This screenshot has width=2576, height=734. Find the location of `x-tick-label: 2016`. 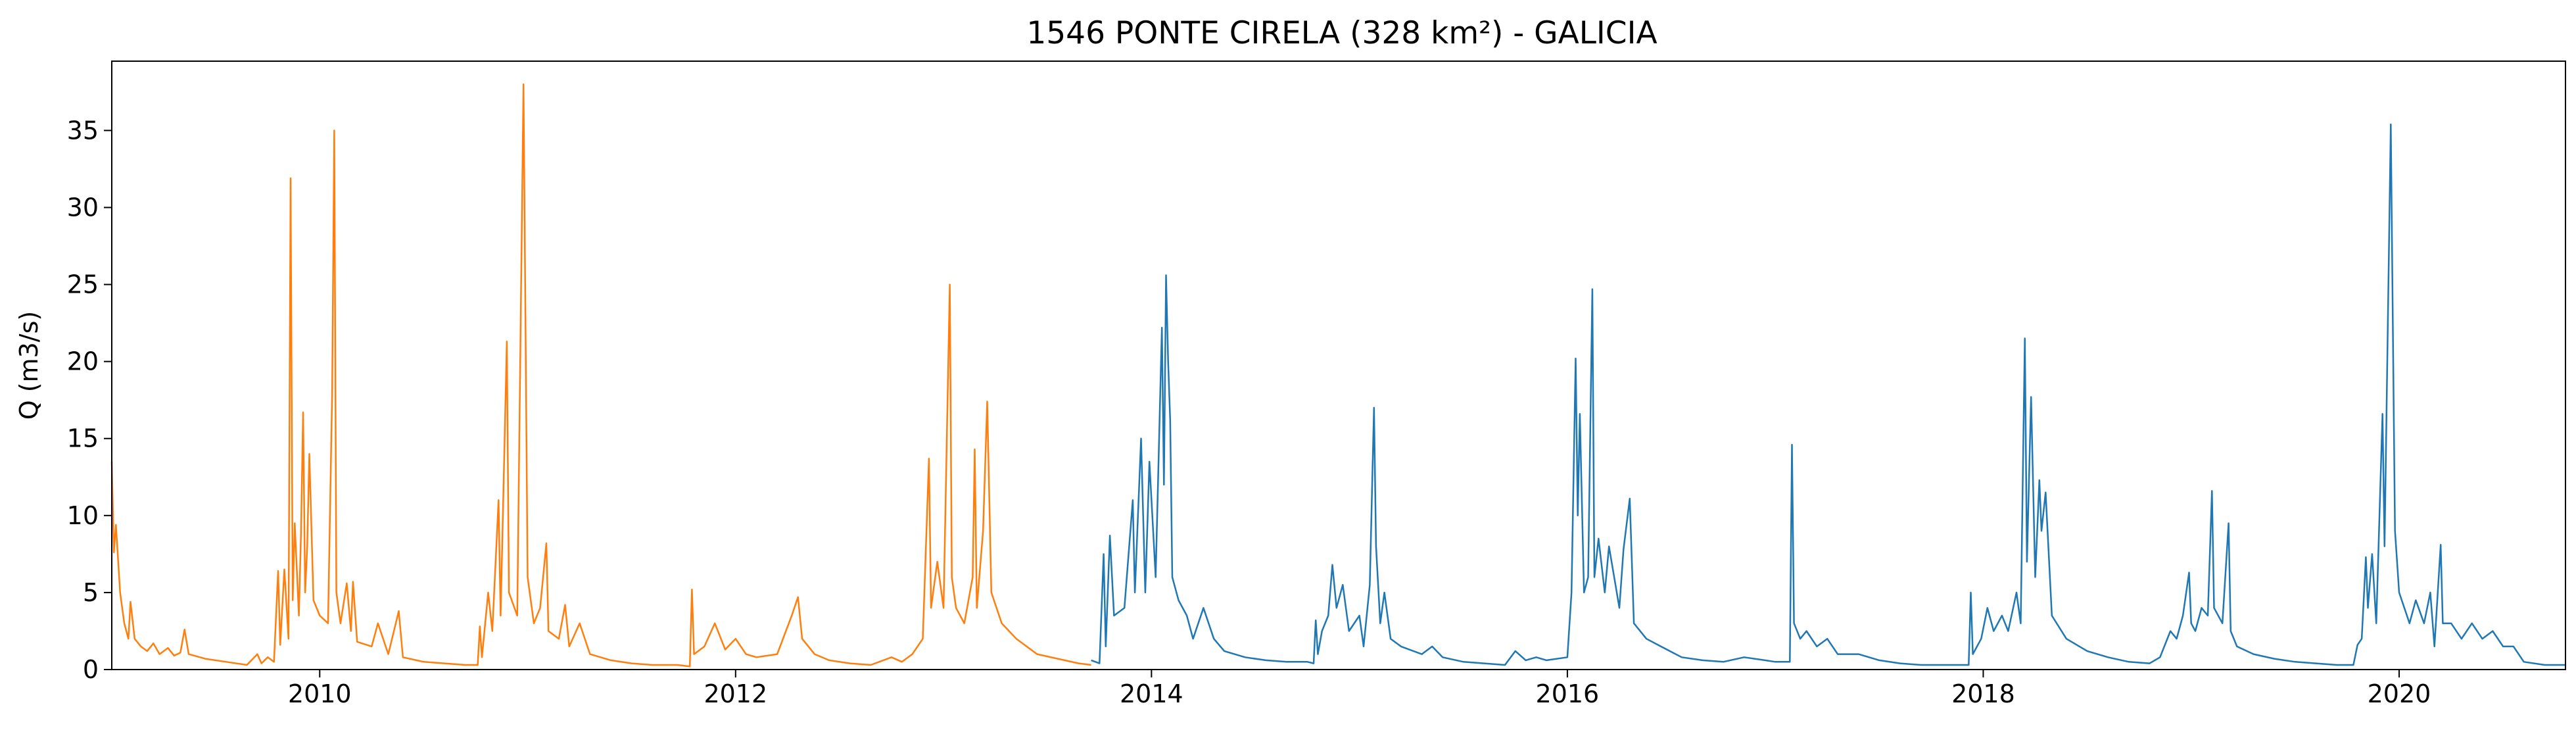

x-tick-label: 2016 is located at coordinates (1568, 694).